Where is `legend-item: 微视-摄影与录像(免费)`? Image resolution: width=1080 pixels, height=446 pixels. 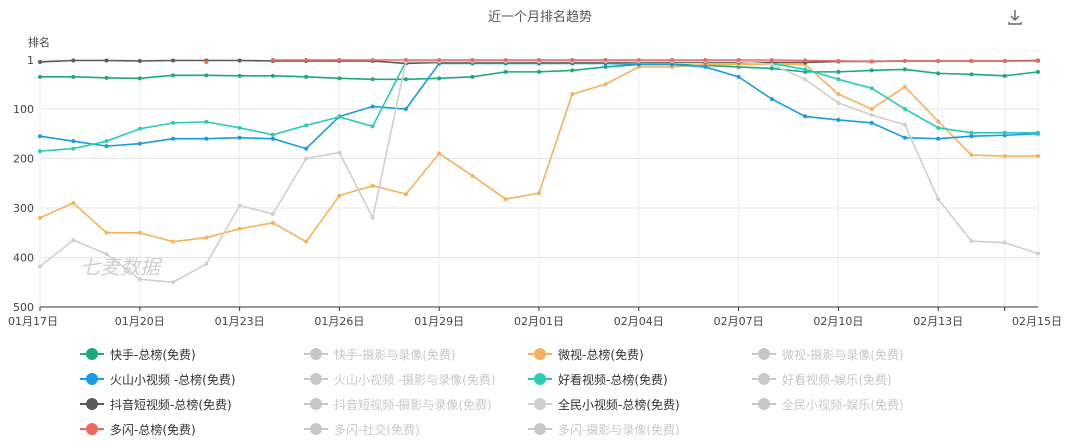 legend-item: 微视-摄影与录像(免费) is located at coordinates (828, 354).